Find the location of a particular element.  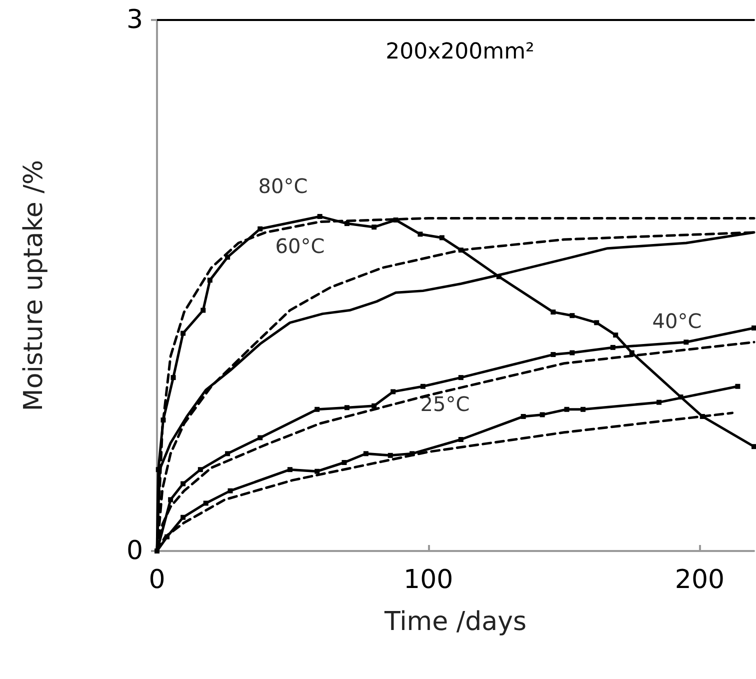

x-axis-title: Time /days is located at coordinates (455, 622).